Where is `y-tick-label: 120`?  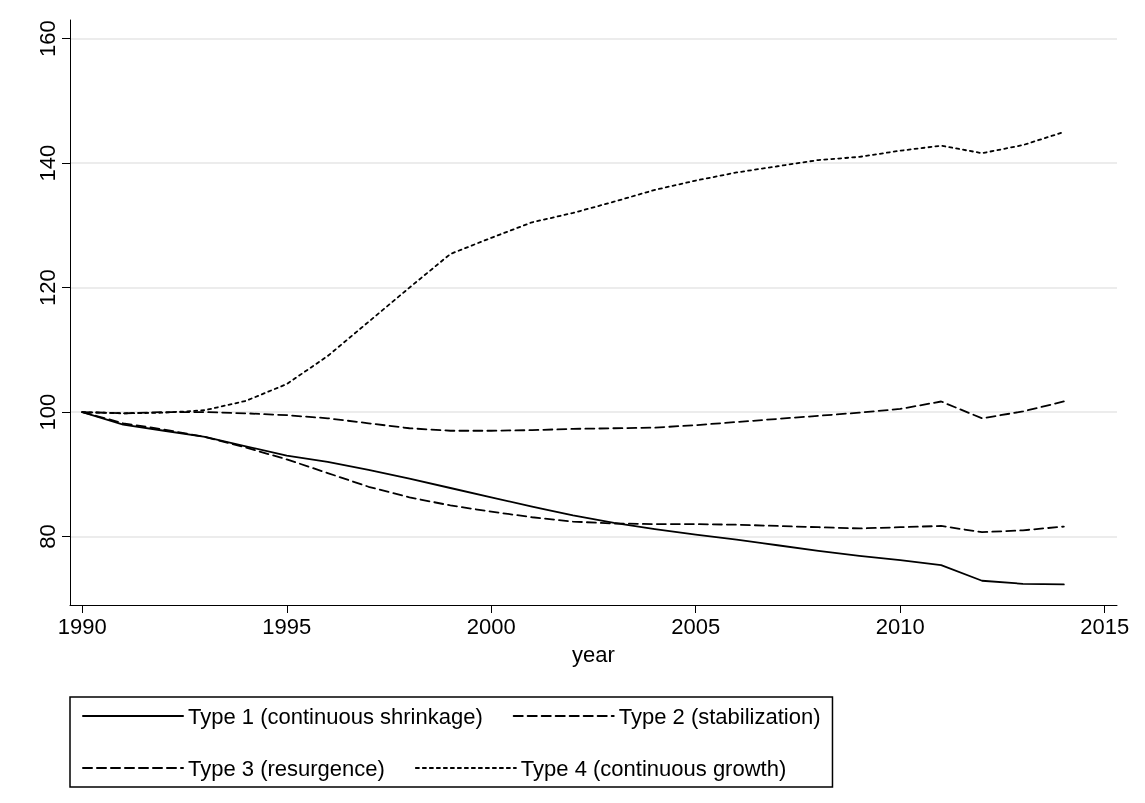
y-tick-label: 120 is located at coordinates (47, 287).